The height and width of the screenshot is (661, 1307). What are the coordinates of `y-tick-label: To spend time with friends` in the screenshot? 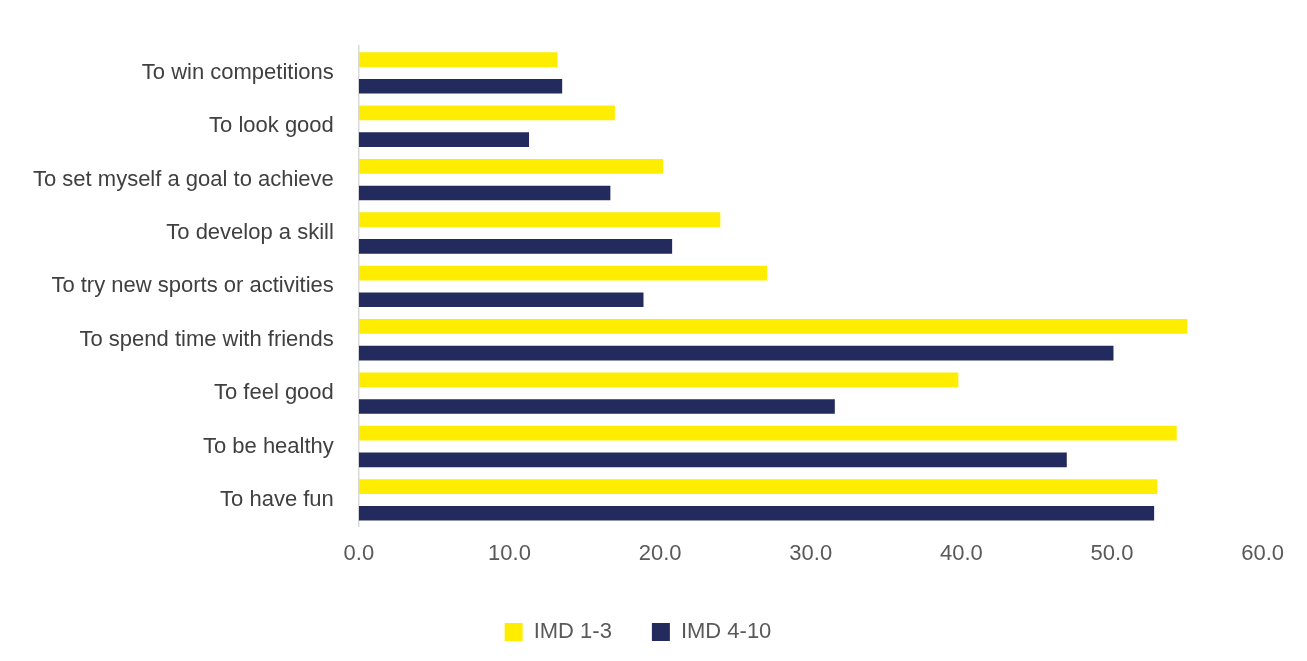 It's located at (206, 338).